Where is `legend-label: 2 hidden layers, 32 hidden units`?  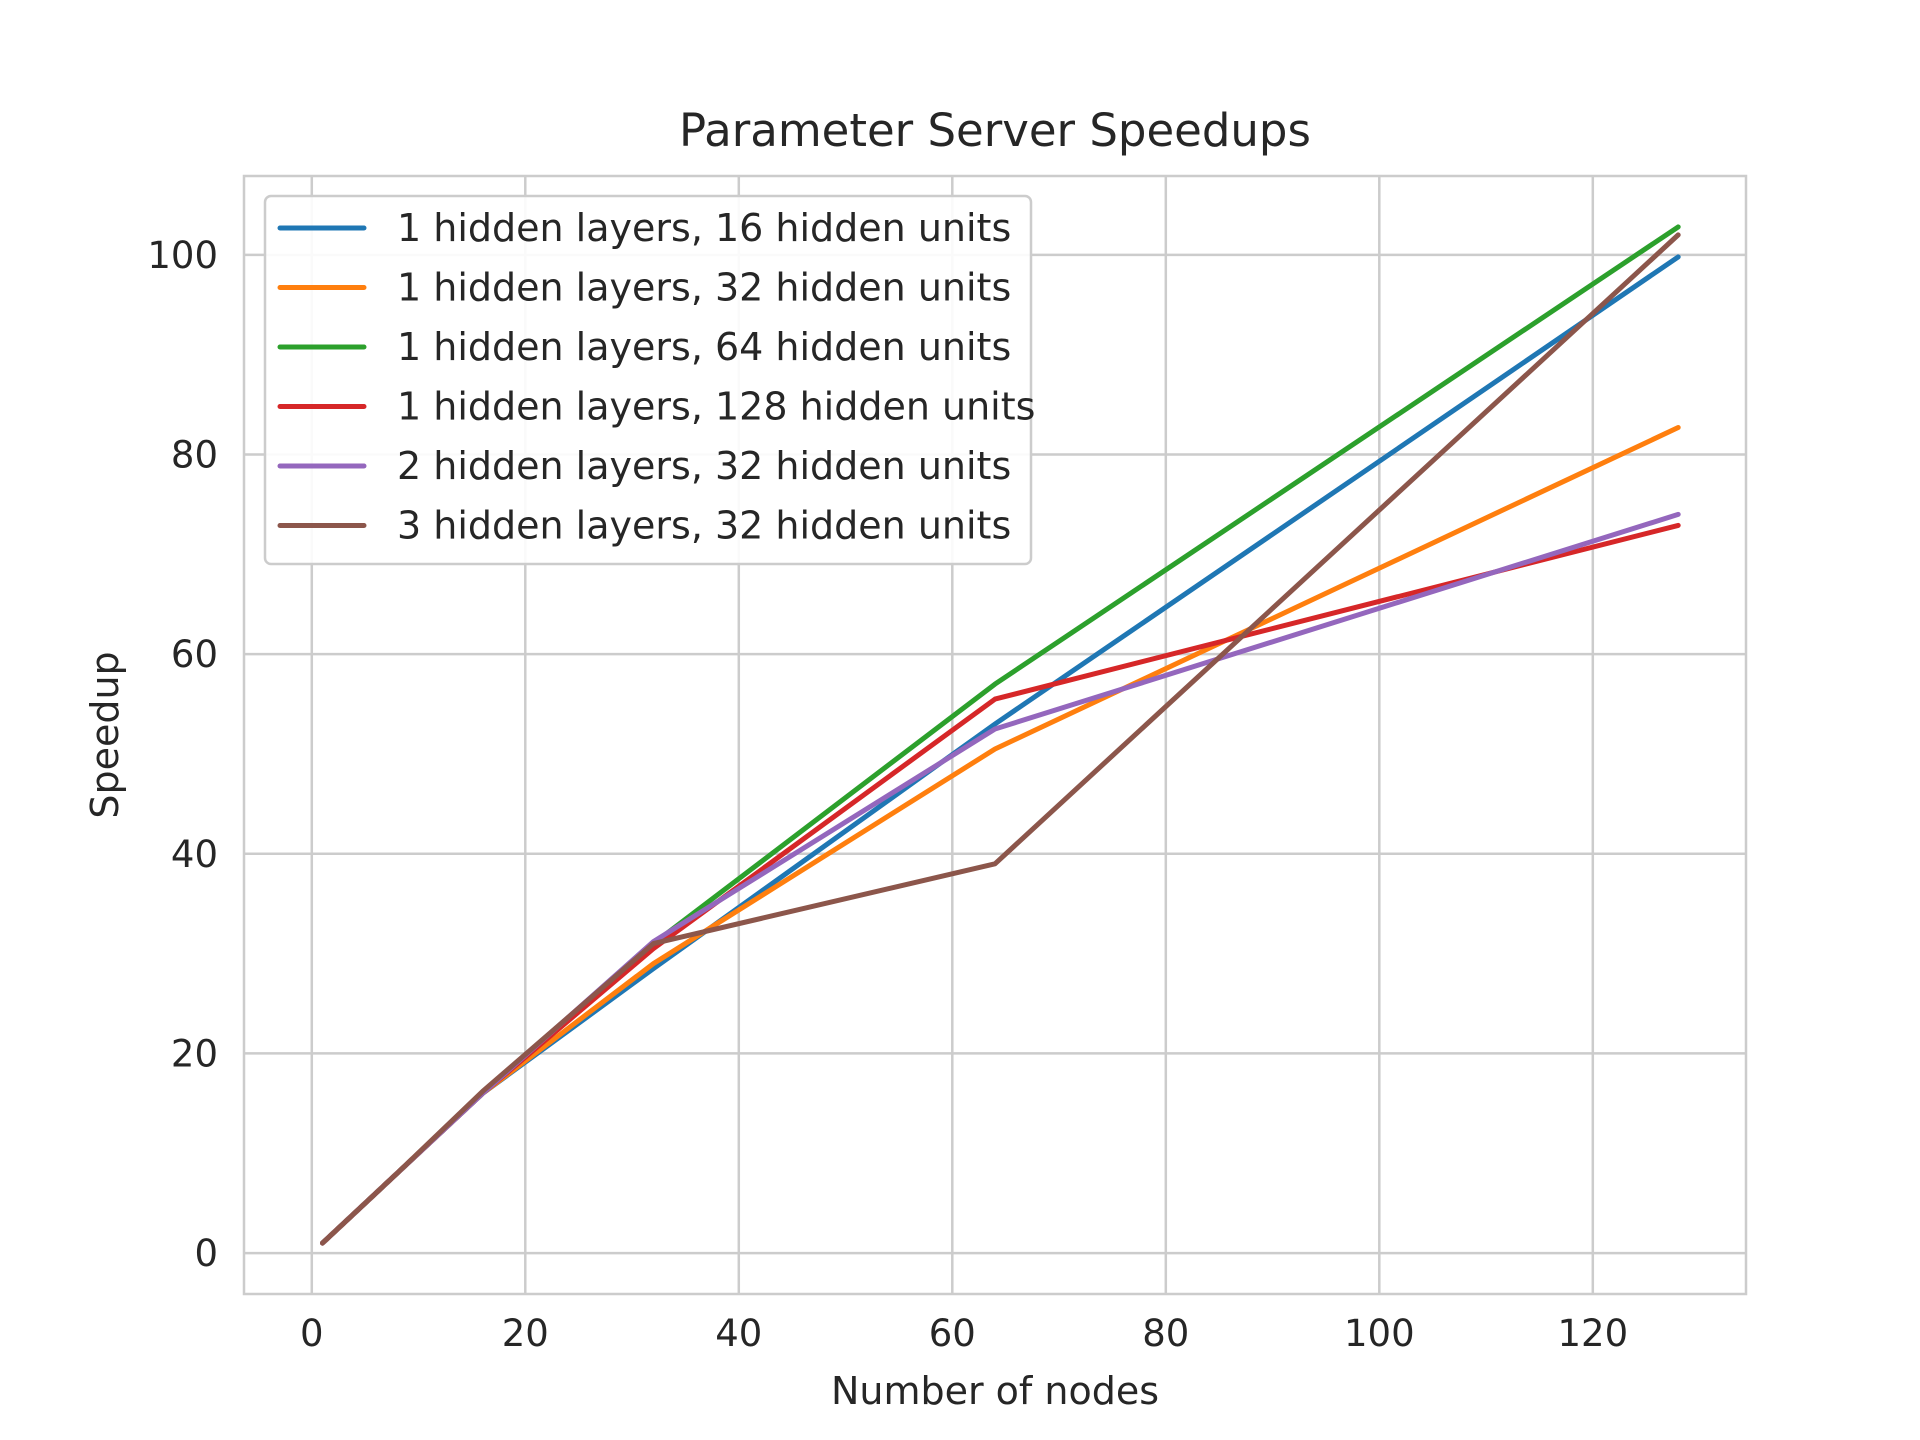 legend-label: 2 hidden layers, 32 hidden units is located at coordinates (704, 466).